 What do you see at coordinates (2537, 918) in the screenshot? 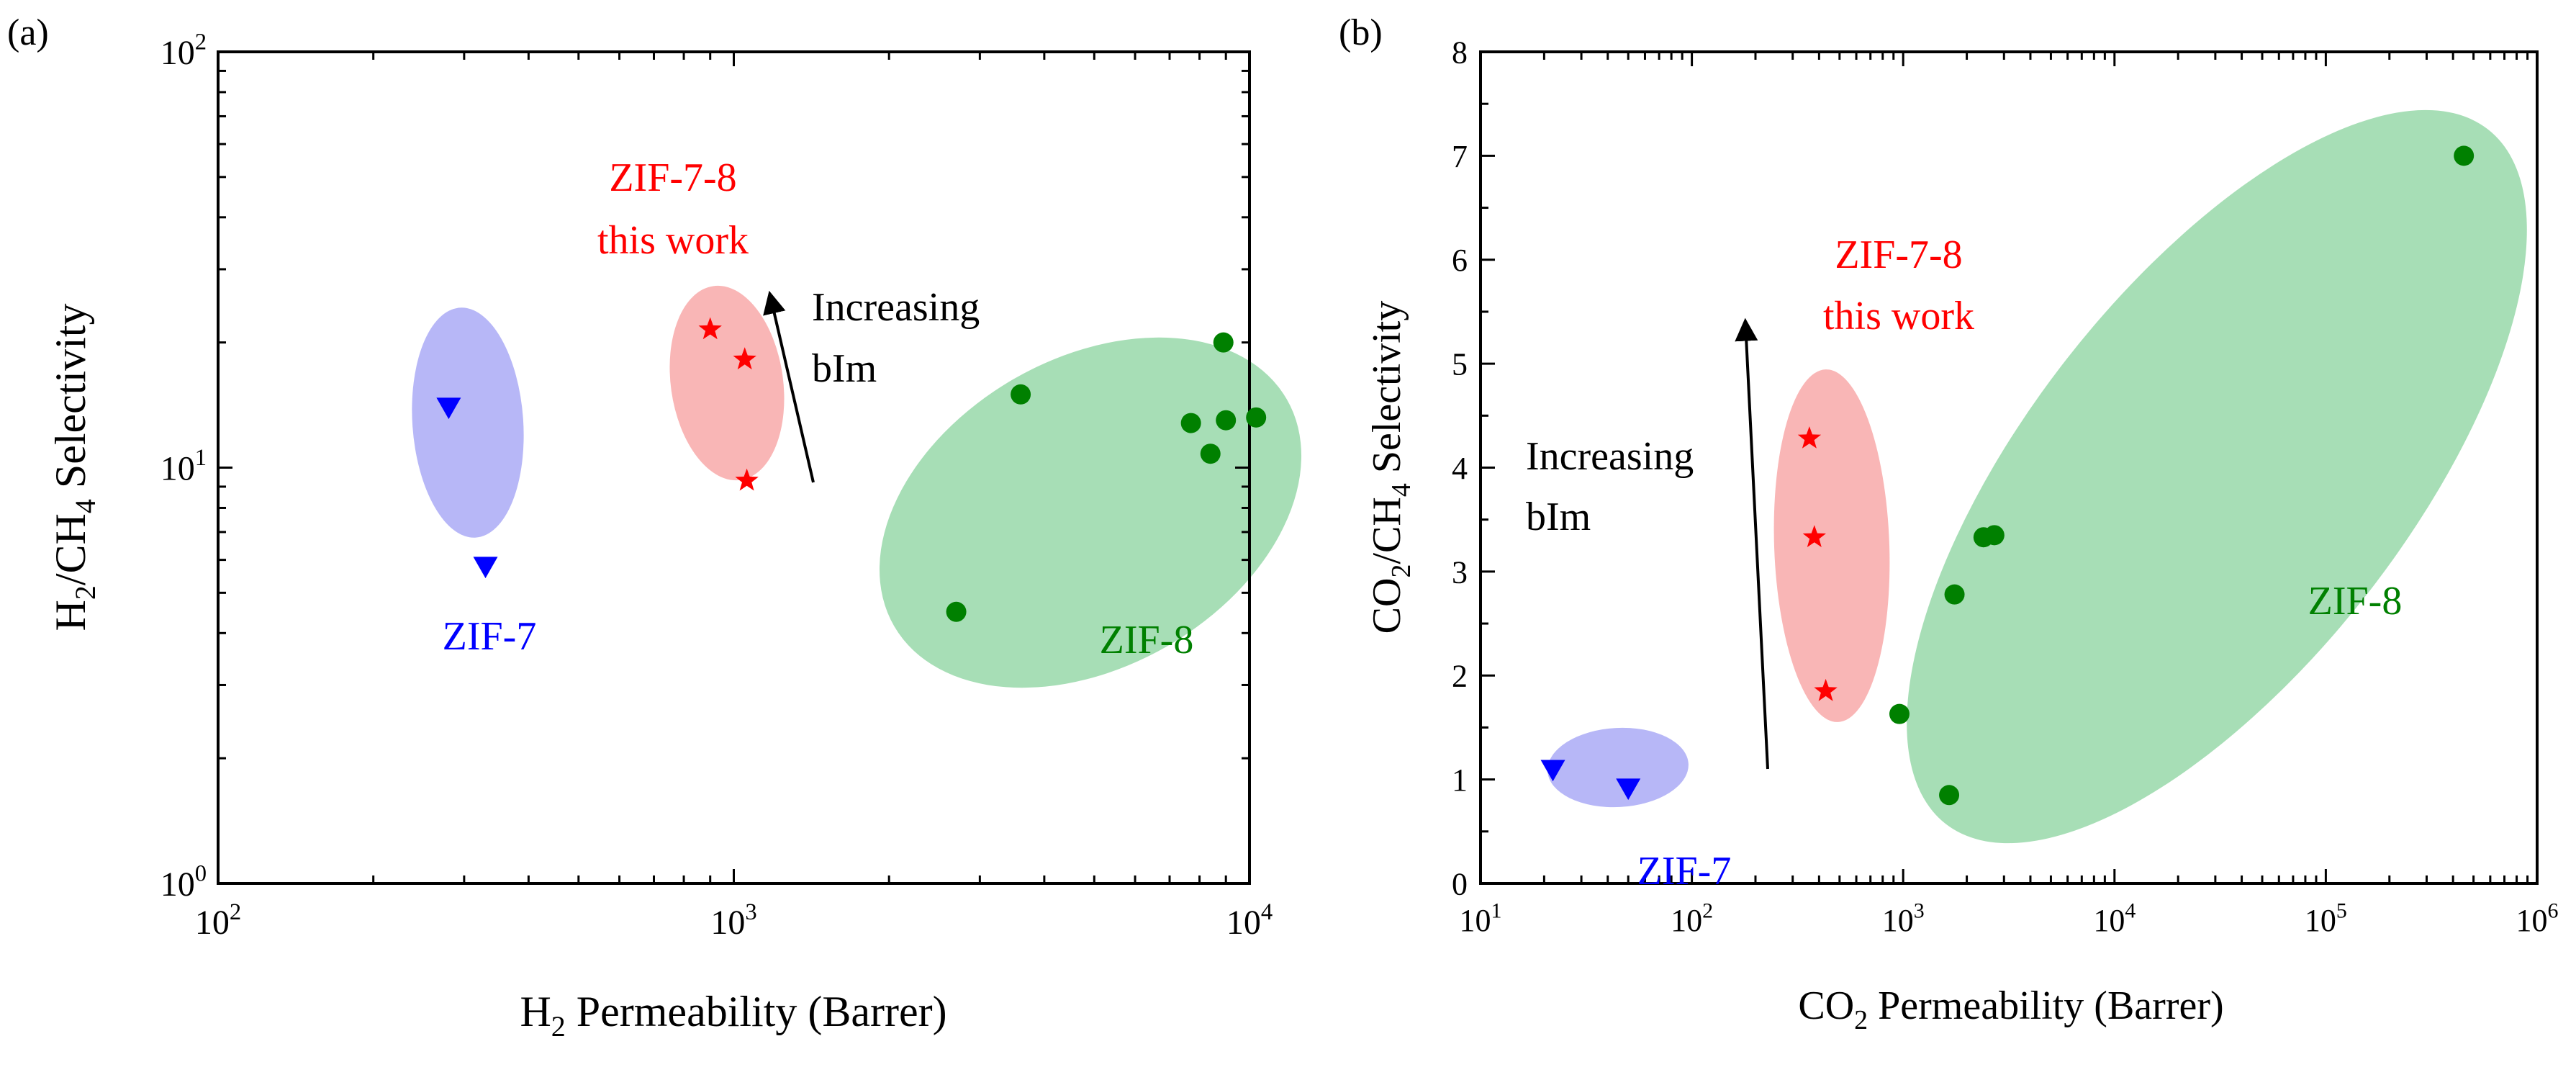
I see `x-tick-label: 10⁶` at bounding box center [2537, 918].